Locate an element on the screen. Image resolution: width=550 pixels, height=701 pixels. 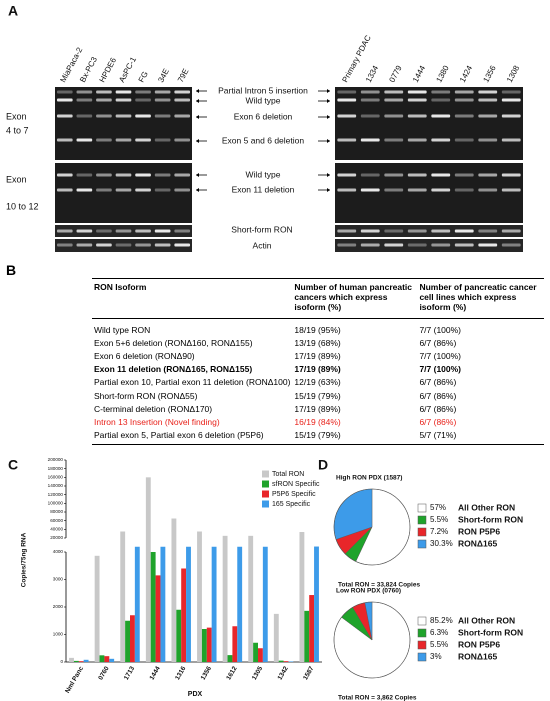
y-tick-label: 1000 is located at coordinates (58, 634).